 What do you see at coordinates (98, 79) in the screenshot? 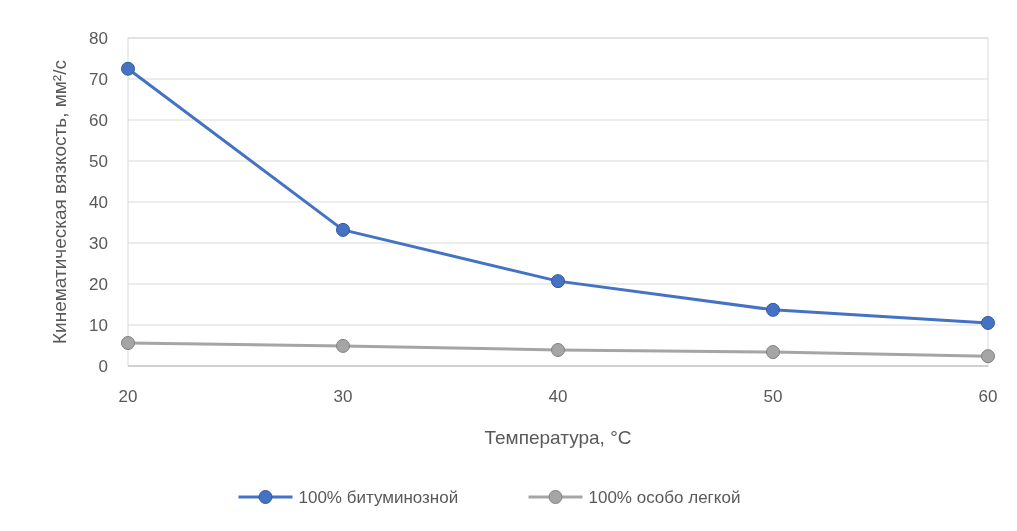
I see `y-tick-label: 70` at bounding box center [98, 79].